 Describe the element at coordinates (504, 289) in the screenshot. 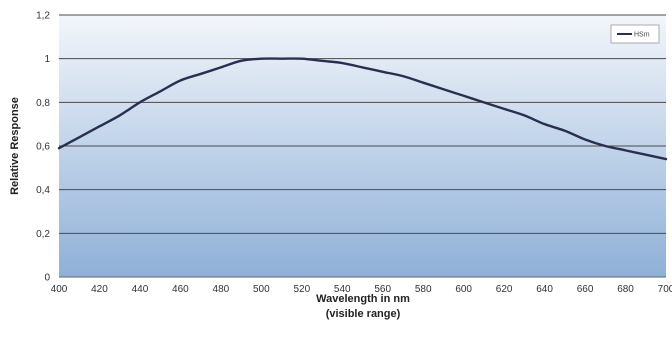

I see `x-tick-label: 620` at that location.